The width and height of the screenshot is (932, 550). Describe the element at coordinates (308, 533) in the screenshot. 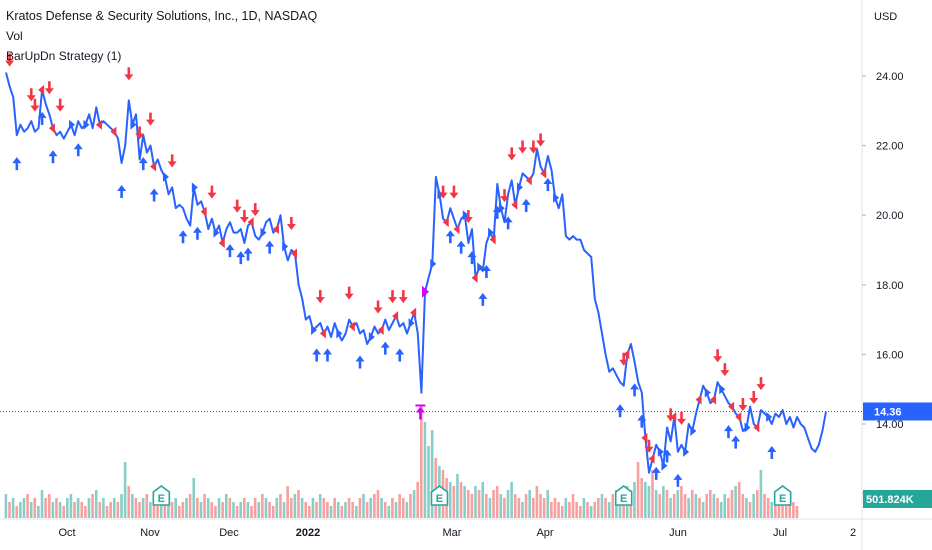

I see `x-tick-label: 2022` at that location.